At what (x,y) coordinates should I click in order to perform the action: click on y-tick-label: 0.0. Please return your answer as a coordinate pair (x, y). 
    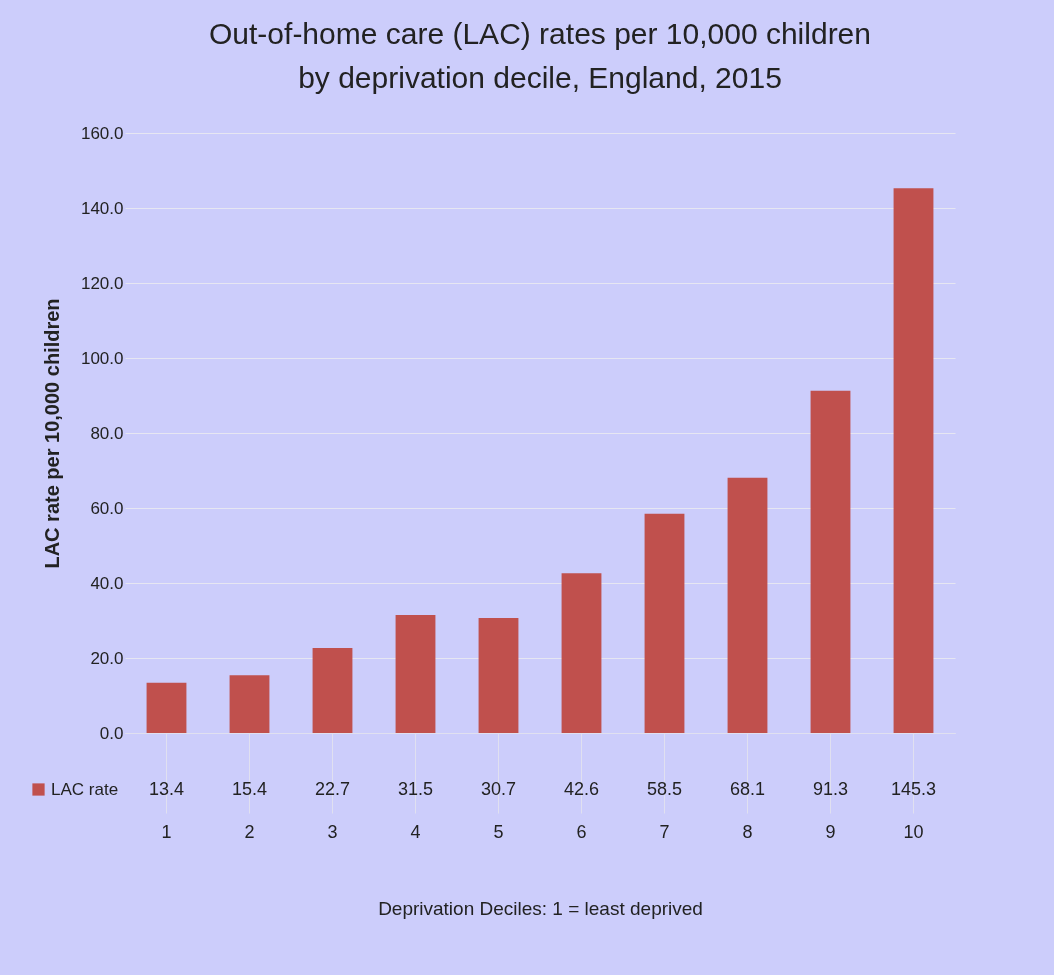
    Looking at the image, I should click on (111, 733).